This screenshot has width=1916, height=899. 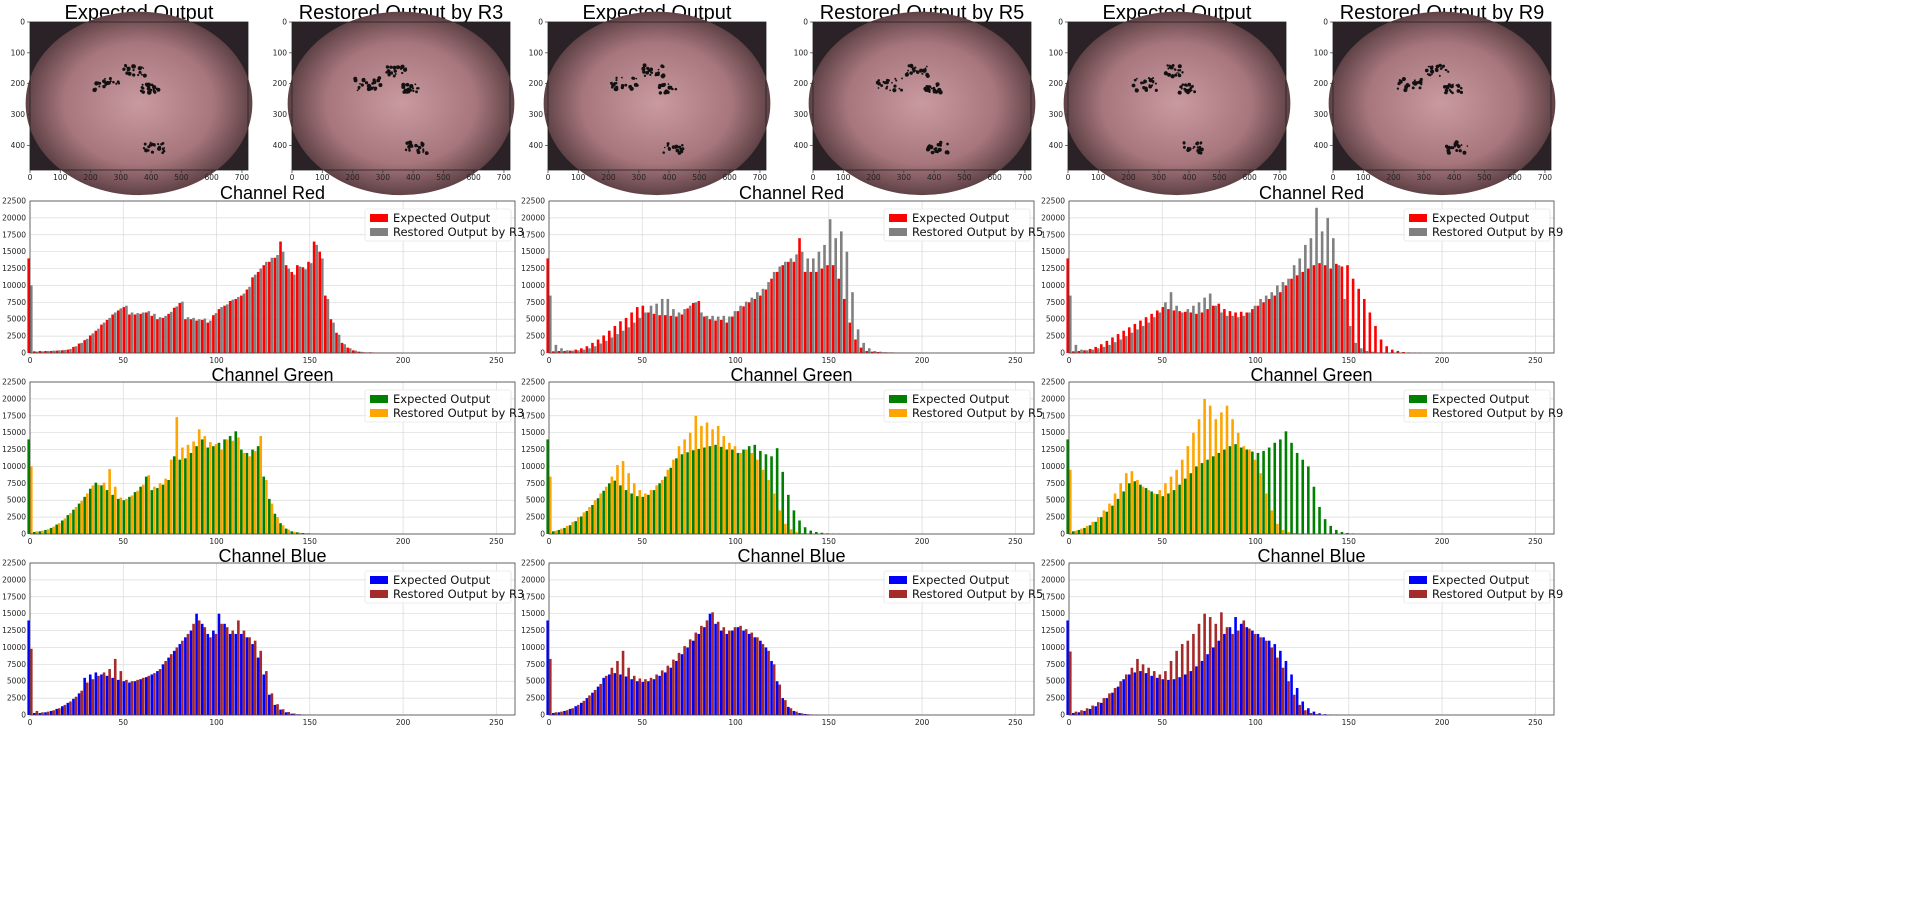 What do you see at coordinates (1056, 145) in the screenshot?
I see `image-y-tick-label: 400` at bounding box center [1056, 145].